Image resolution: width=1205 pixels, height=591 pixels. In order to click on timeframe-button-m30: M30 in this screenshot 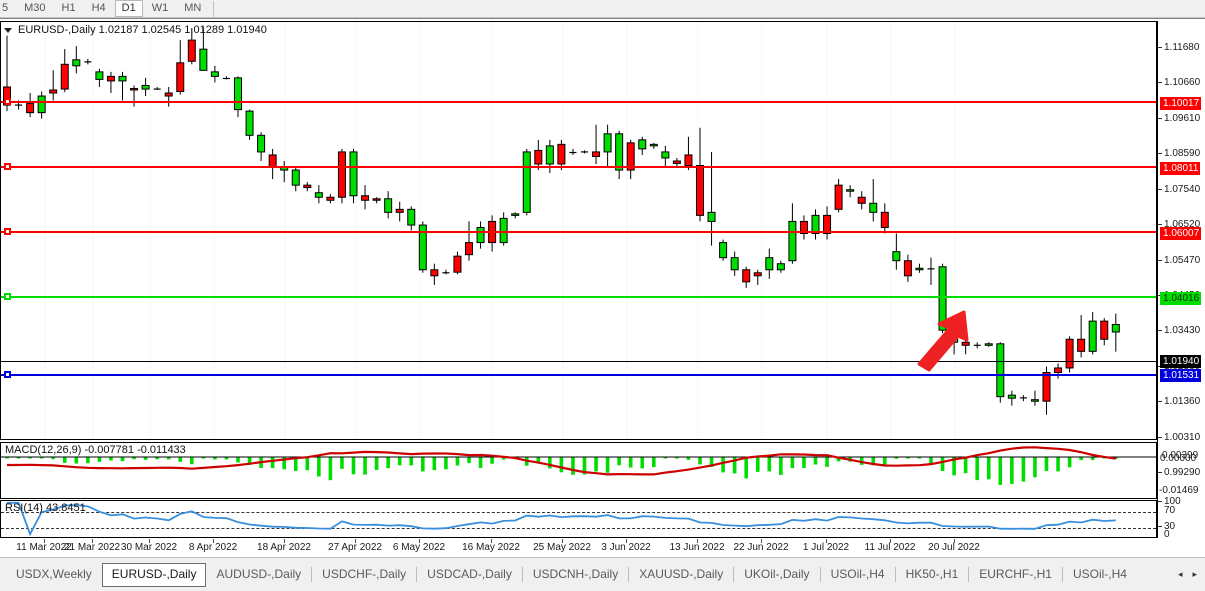, I will do `click(35, 8)`.